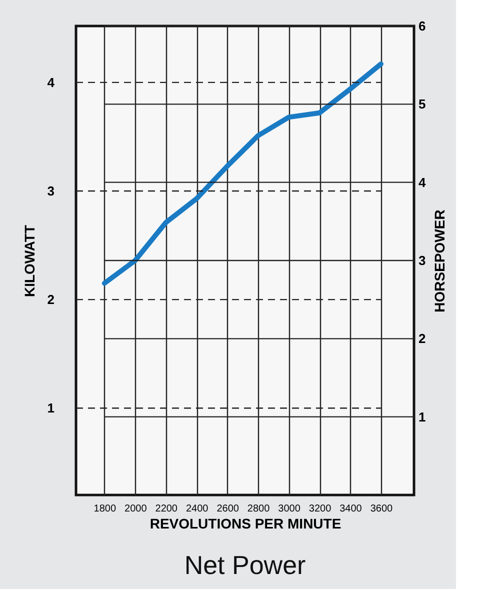 Image resolution: width=480 pixels, height=609 pixels. What do you see at coordinates (440, 261) in the screenshot?
I see `y2-axis-title: HORSEPOWER` at bounding box center [440, 261].